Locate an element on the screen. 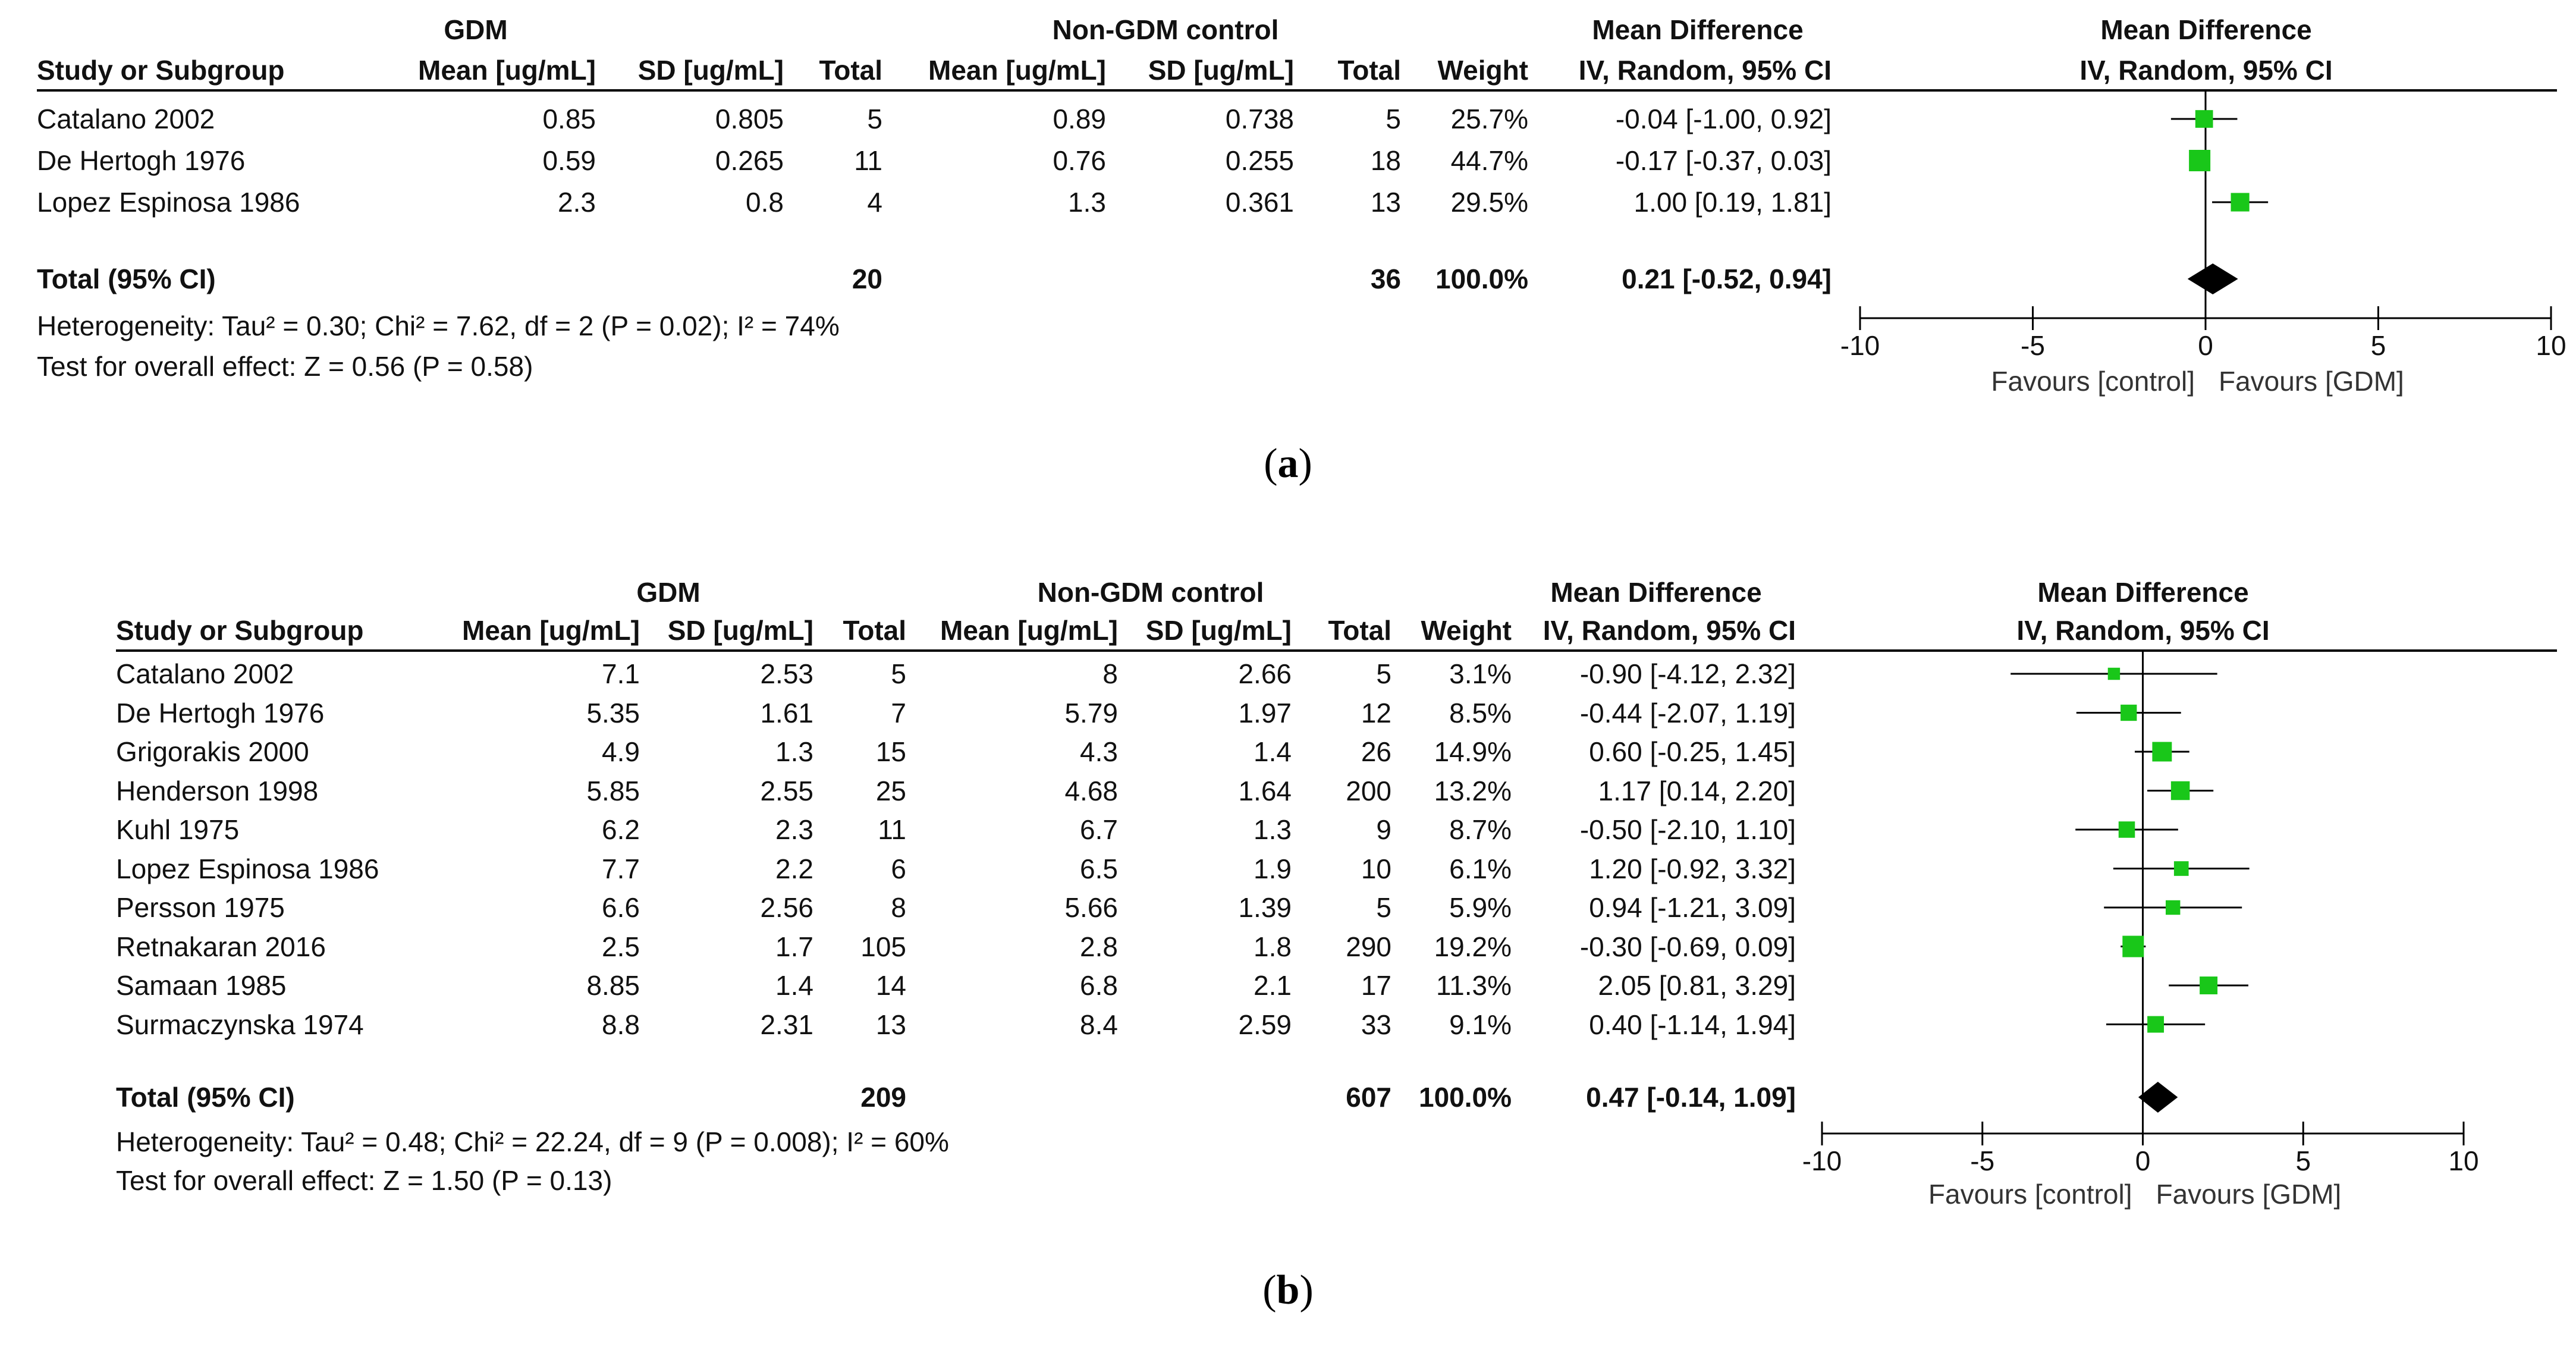 This screenshot has width=2576, height=1347. total-weight: 100.0% is located at coordinates (1465, 1097).